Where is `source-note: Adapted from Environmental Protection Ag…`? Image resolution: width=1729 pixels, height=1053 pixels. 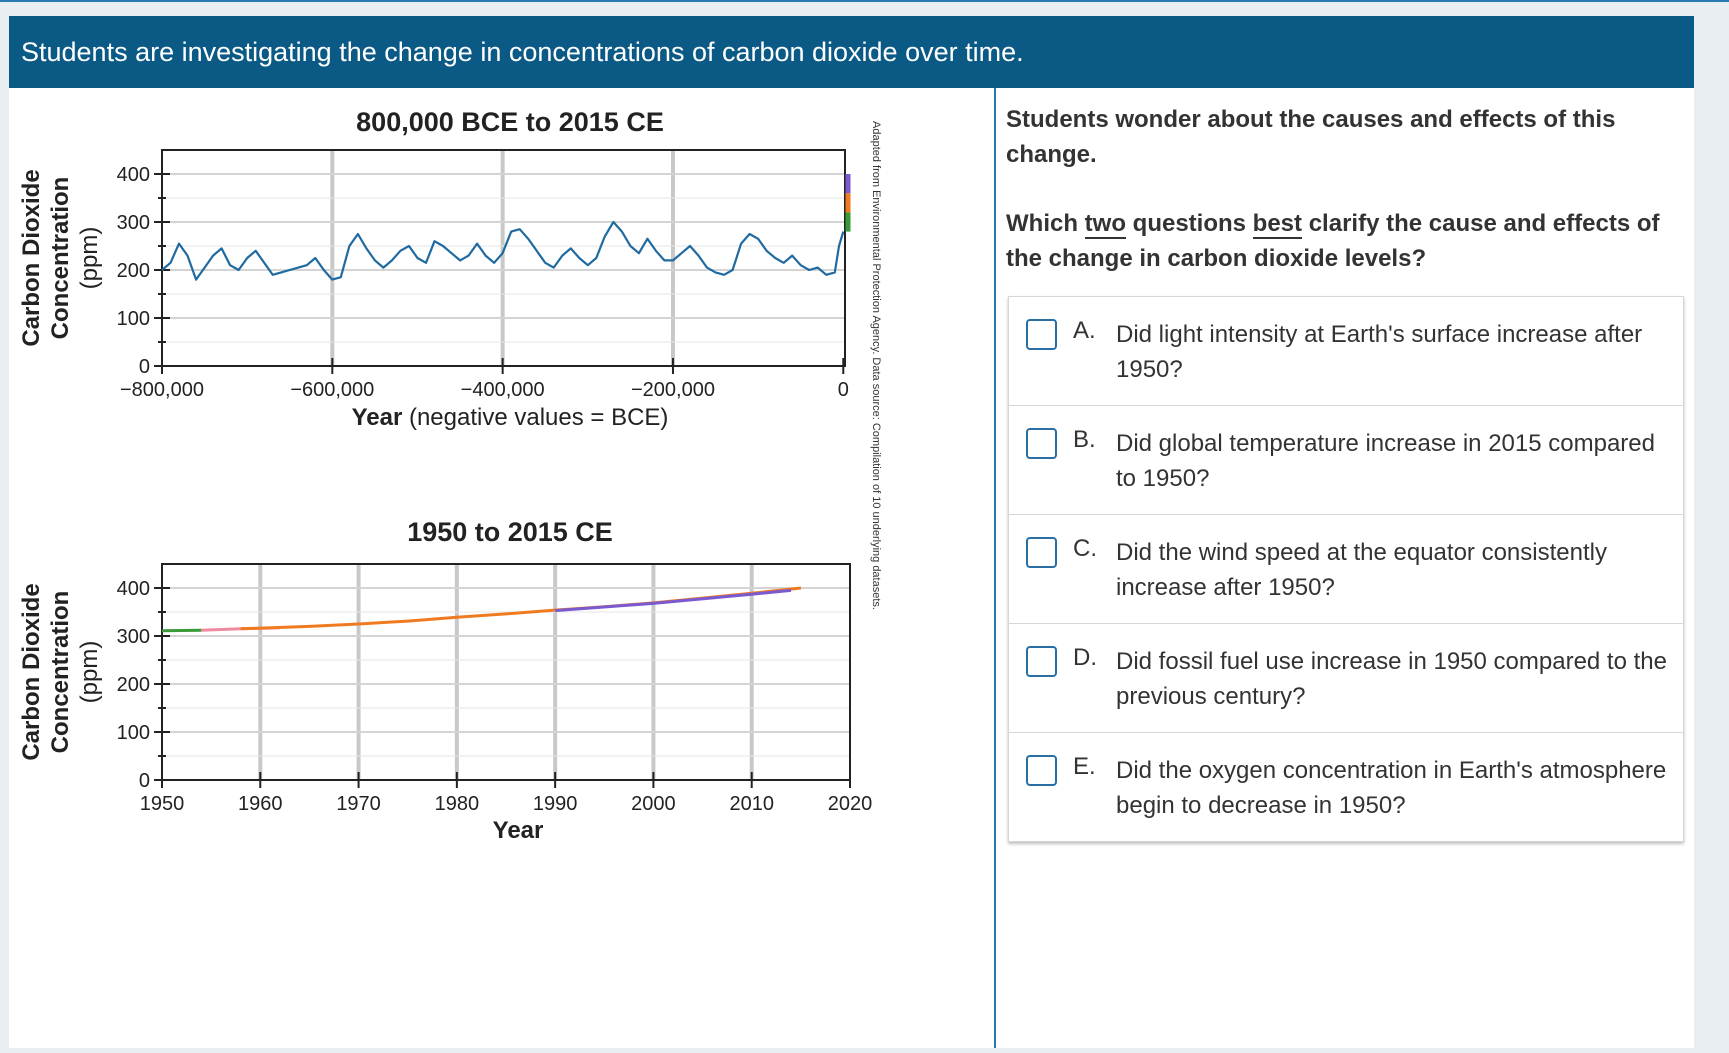
source-note: Adapted from Environmental Protection Ag… is located at coordinates (876, 365).